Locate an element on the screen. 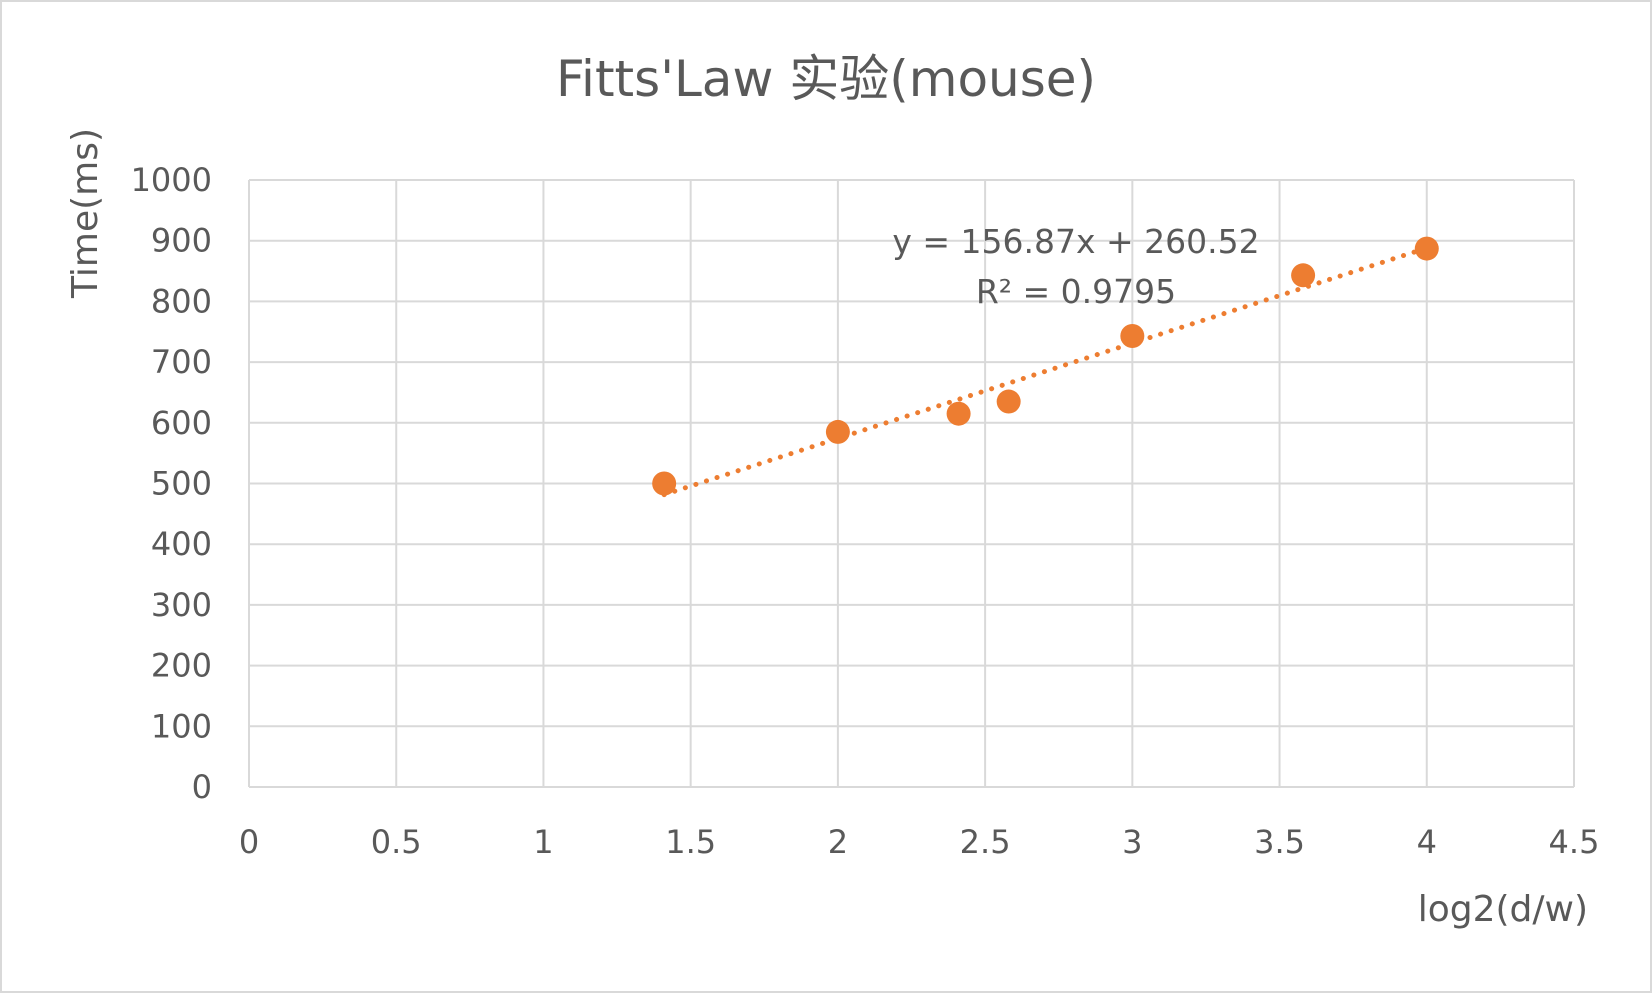 The width and height of the screenshot is (1652, 993). y-tick-label-5: 500 is located at coordinates (181, 484).